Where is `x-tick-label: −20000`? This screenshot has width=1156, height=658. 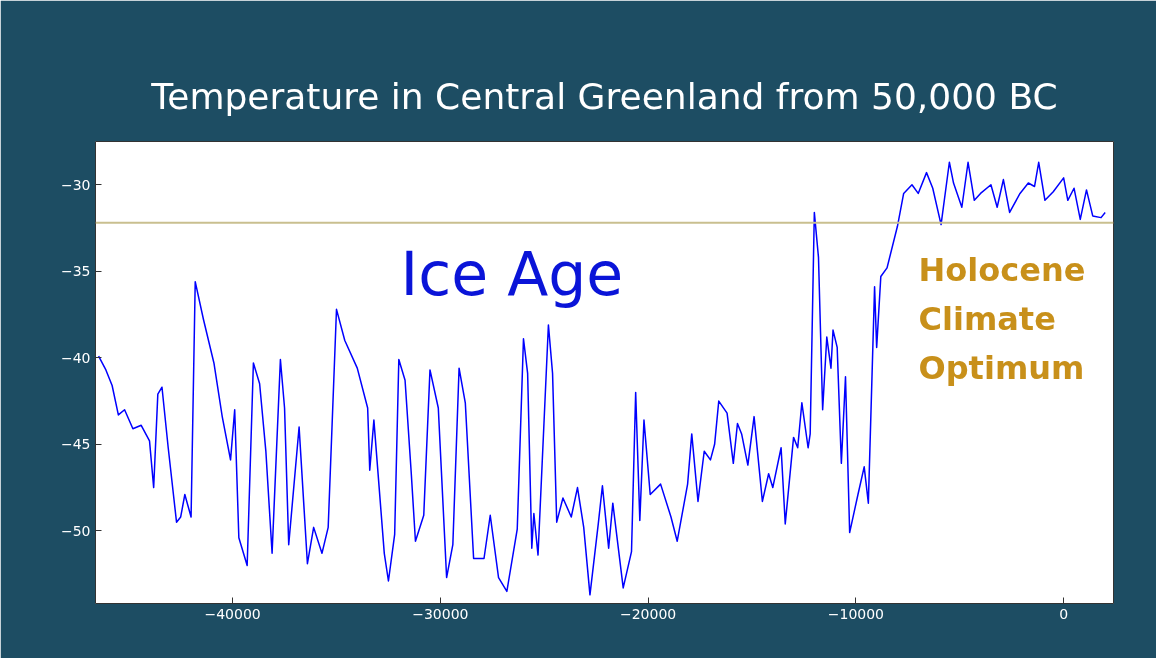
x-tick-label: −20000 is located at coordinates (648, 613).